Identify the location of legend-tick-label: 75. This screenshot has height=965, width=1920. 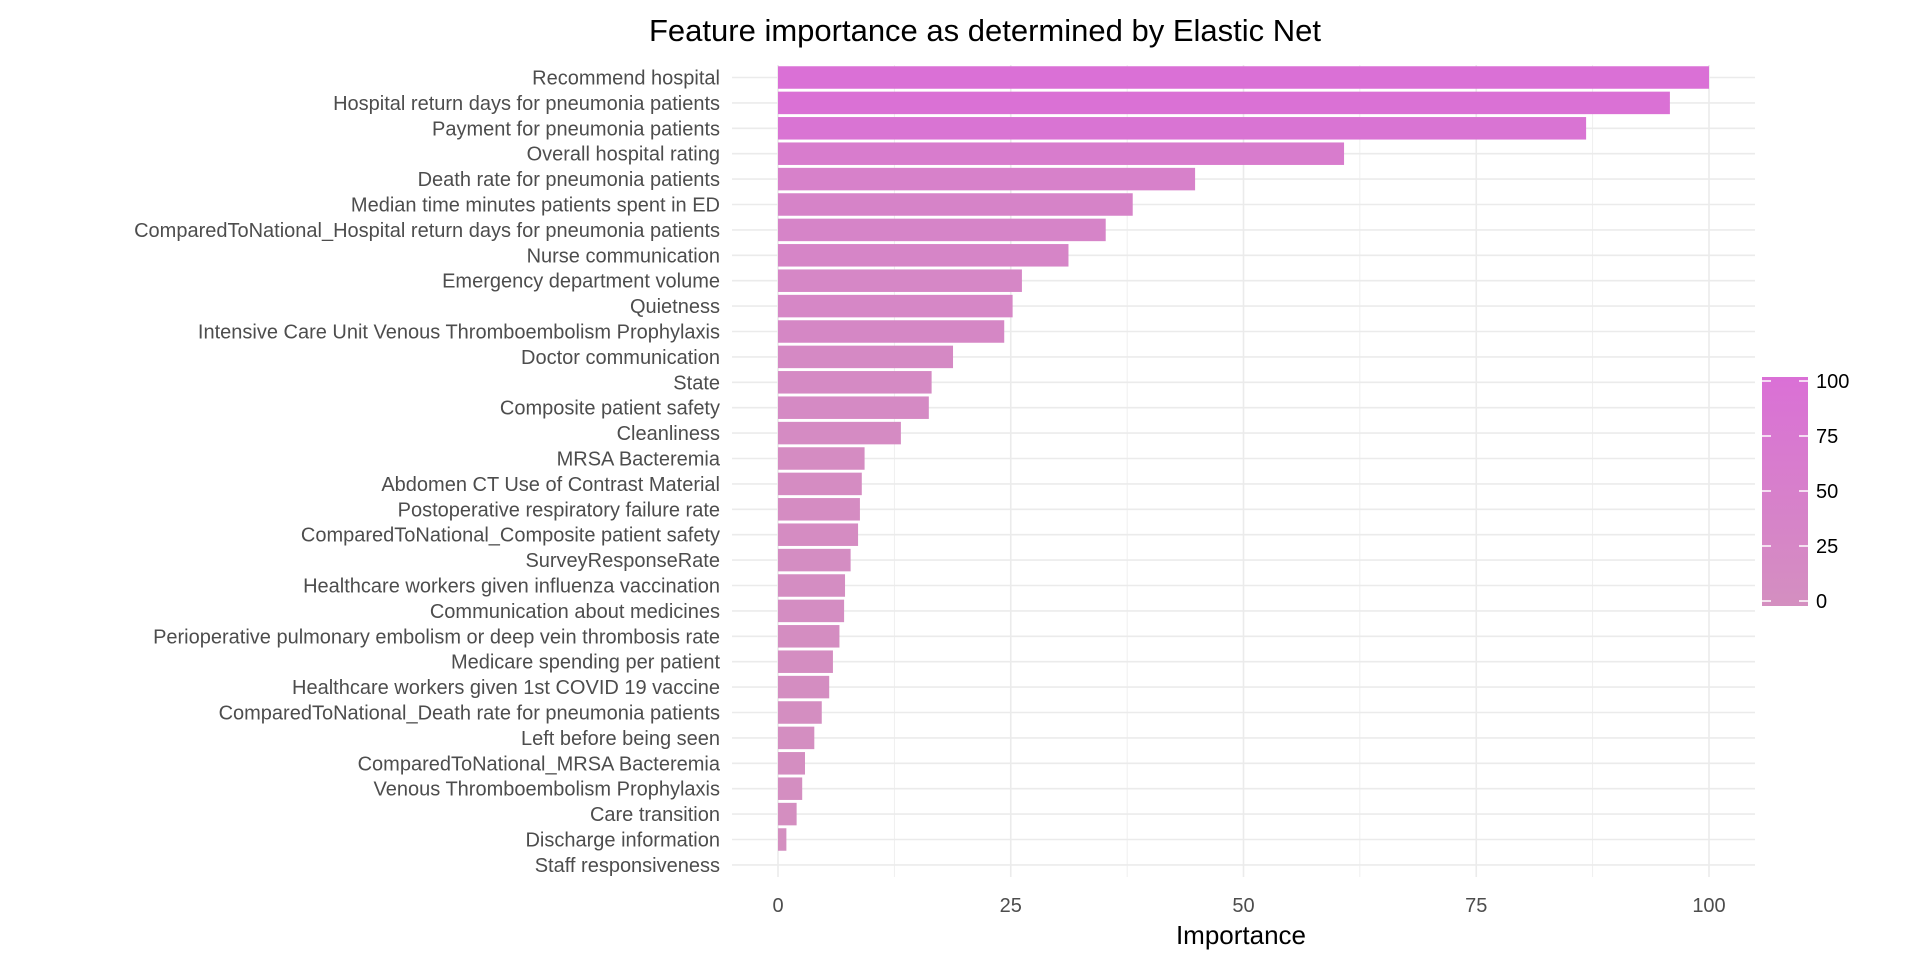
(1827, 437).